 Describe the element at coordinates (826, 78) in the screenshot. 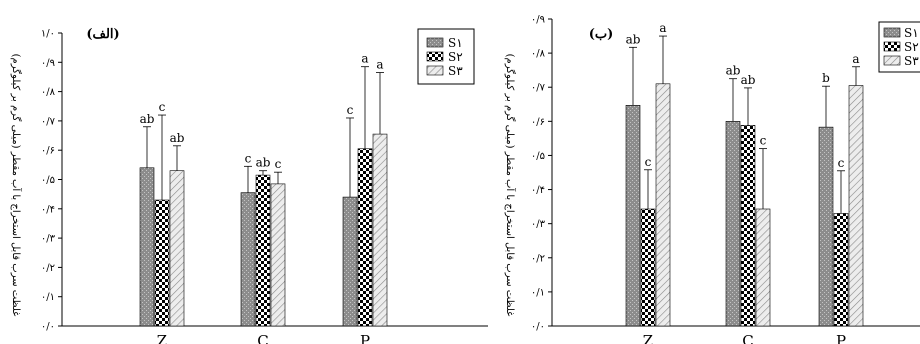

I see `significance-letter: b` at that location.